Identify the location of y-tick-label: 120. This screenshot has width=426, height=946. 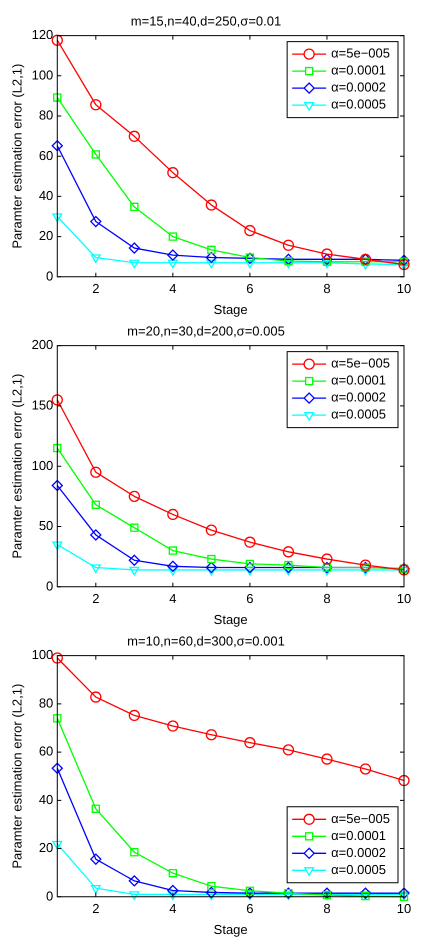
(43, 34).